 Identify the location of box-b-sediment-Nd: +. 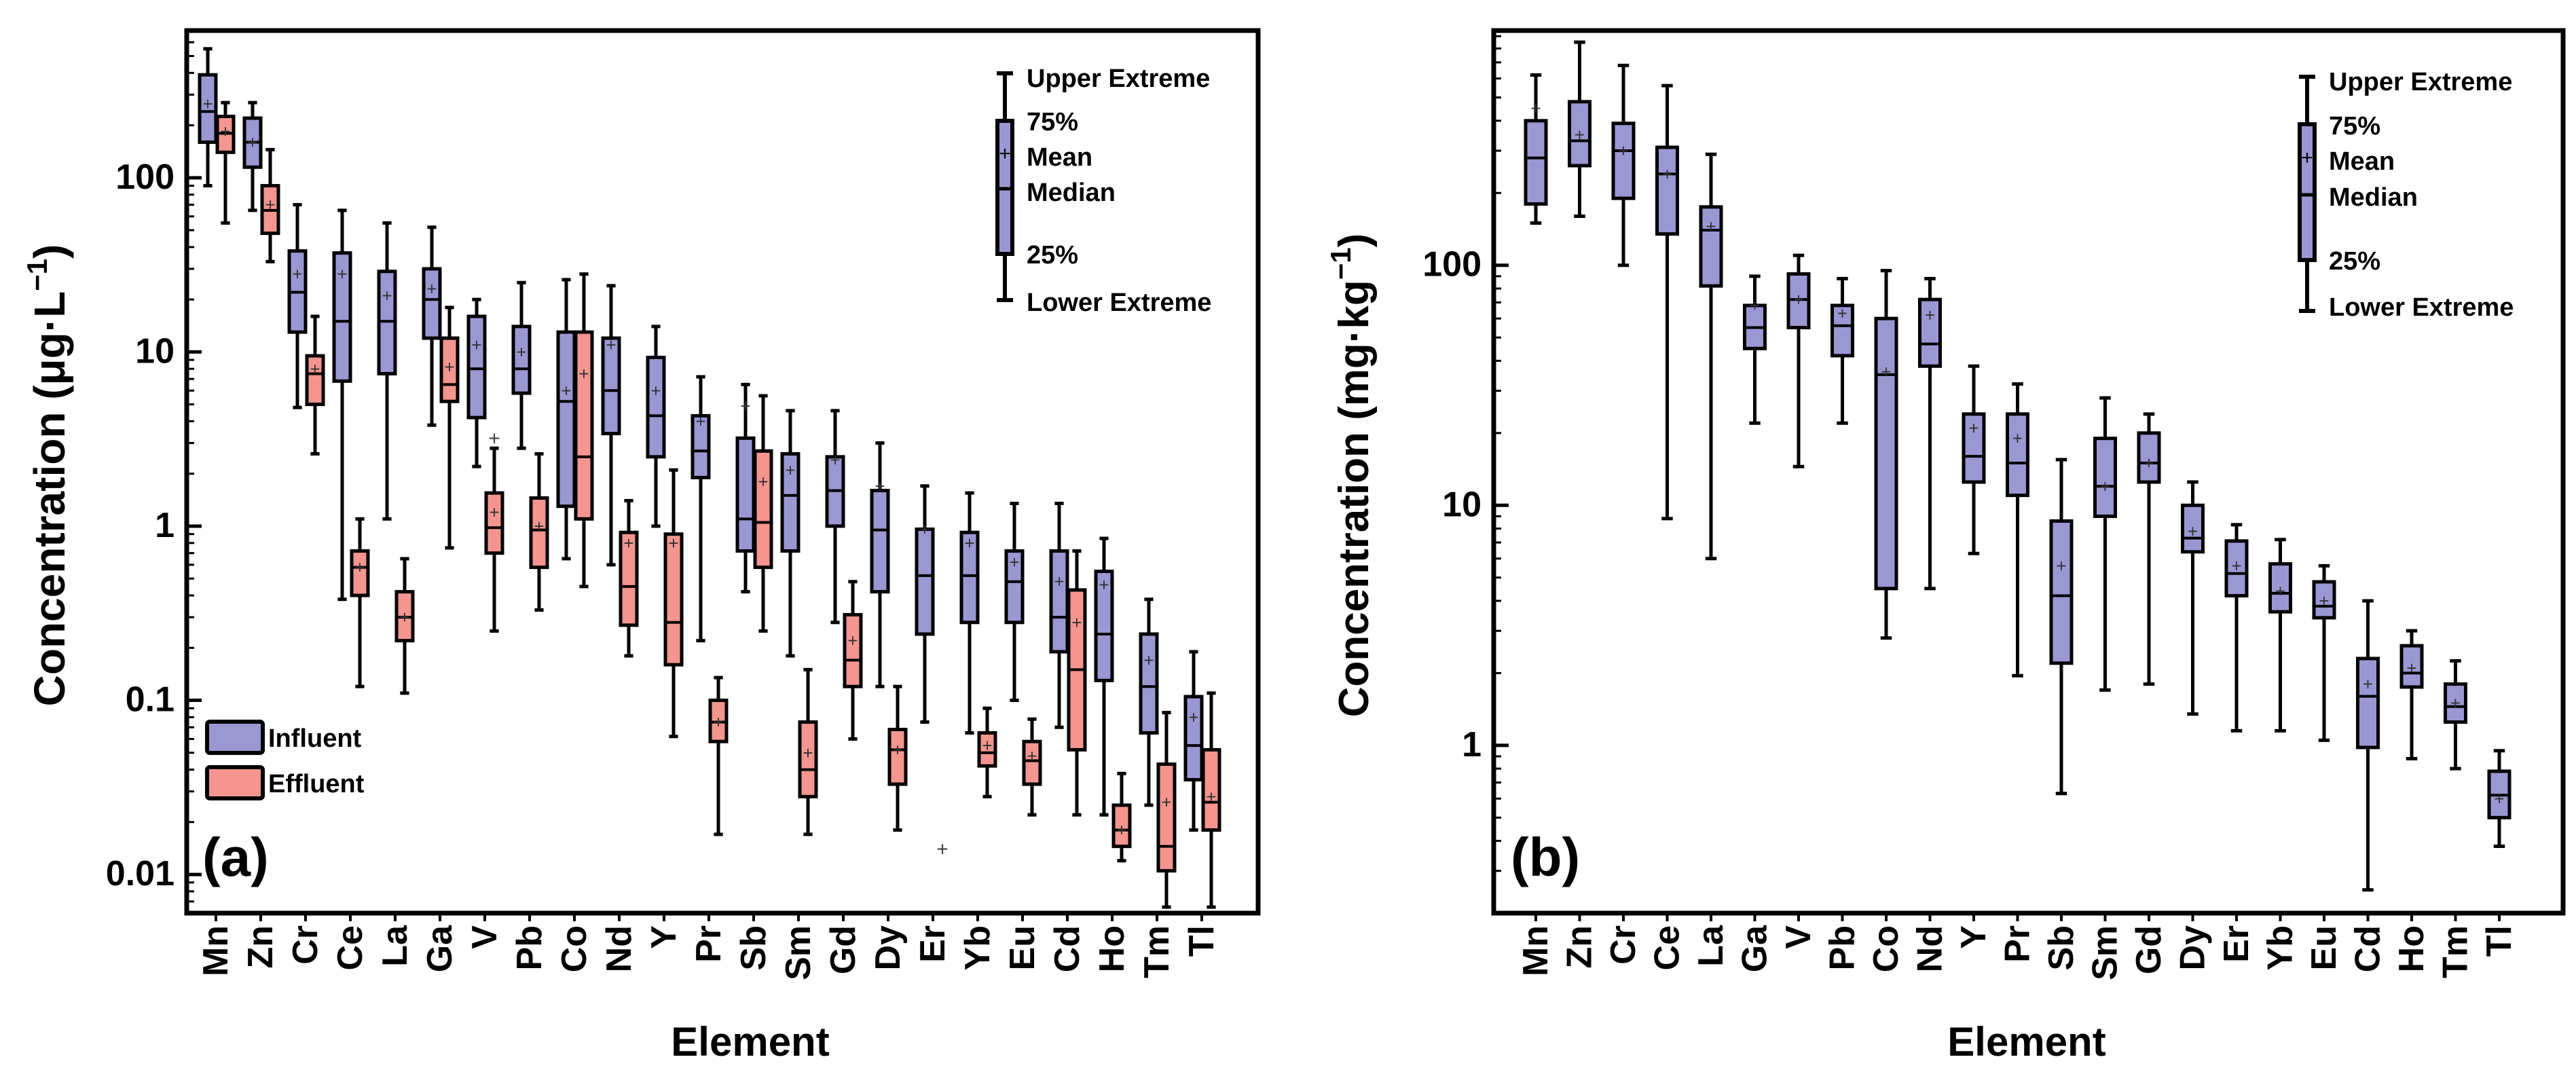
(1930, 433).